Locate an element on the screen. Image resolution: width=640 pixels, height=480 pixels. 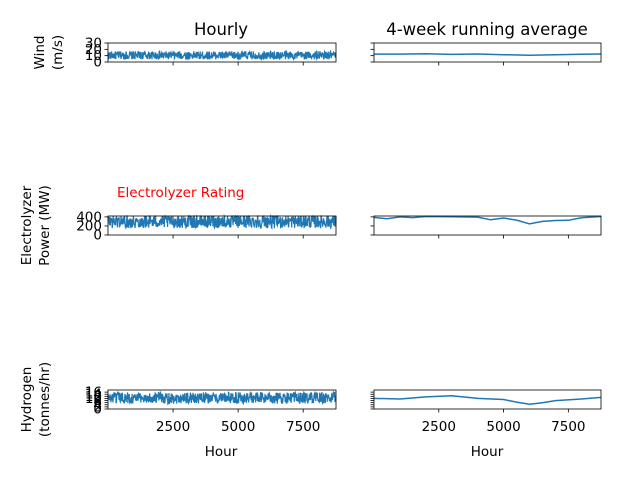
y-axis-label: Wind (m/s) is located at coordinates (49, 52).